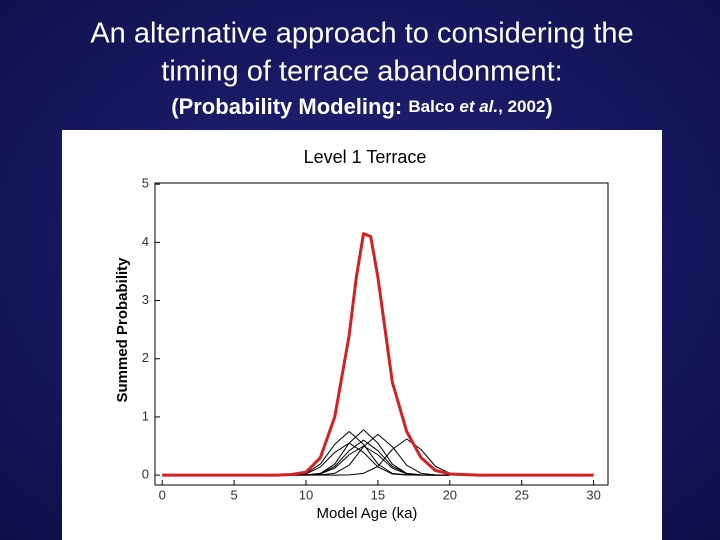 The width and height of the screenshot is (720, 540). Describe the element at coordinates (145, 183) in the screenshot. I see `y-tick-label: 5` at that location.